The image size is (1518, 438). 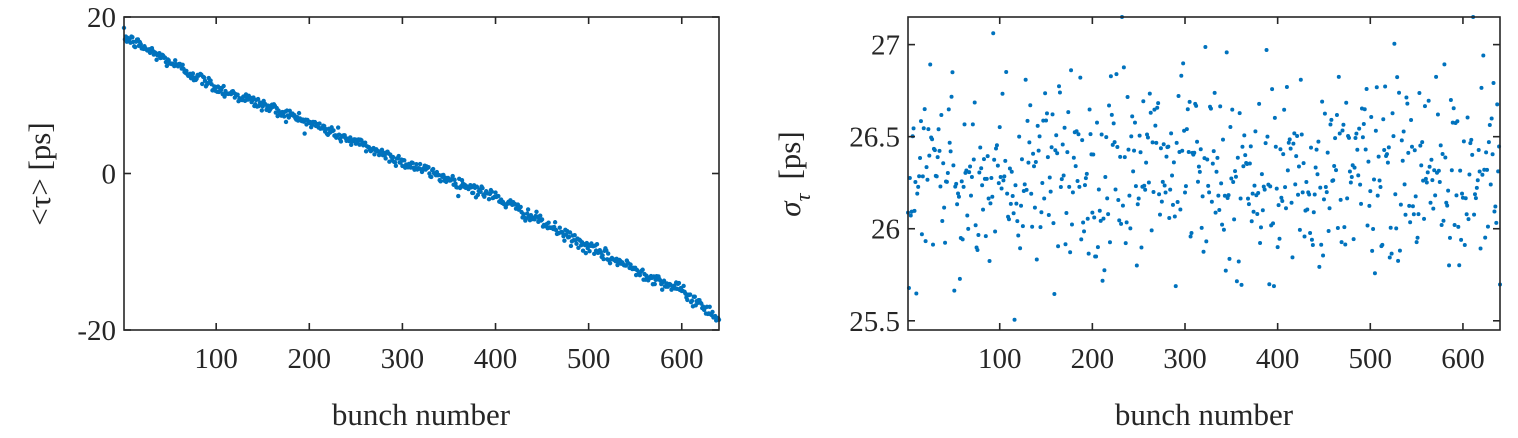 What do you see at coordinates (496, 359) in the screenshot?
I see `left-xtick-label-400: 400` at bounding box center [496, 359].